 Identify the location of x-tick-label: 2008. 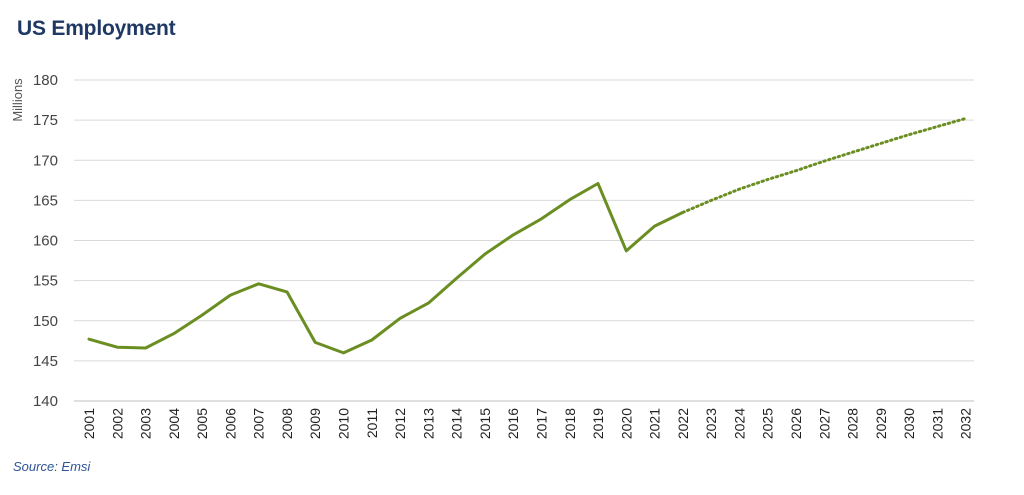
(287, 423).